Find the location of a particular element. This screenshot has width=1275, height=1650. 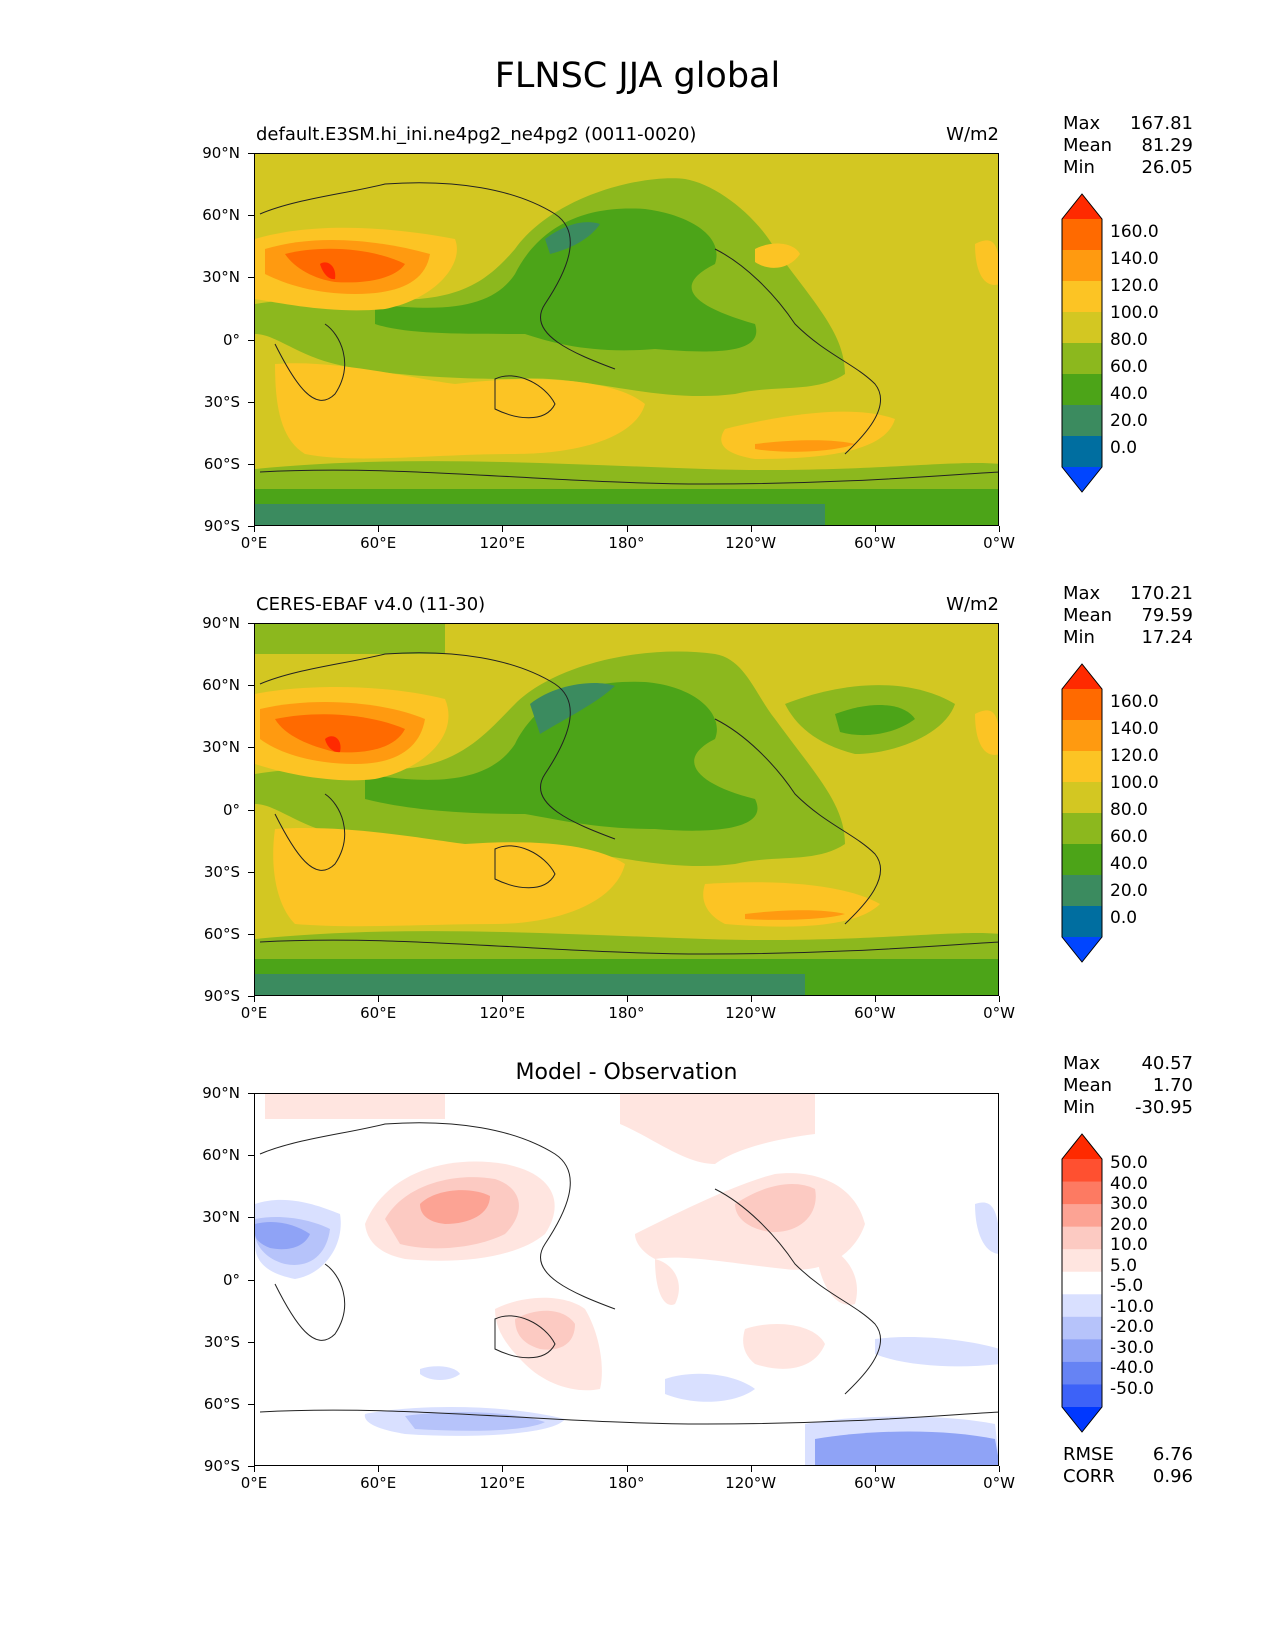

observation-map is located at coordinates (626, 809).